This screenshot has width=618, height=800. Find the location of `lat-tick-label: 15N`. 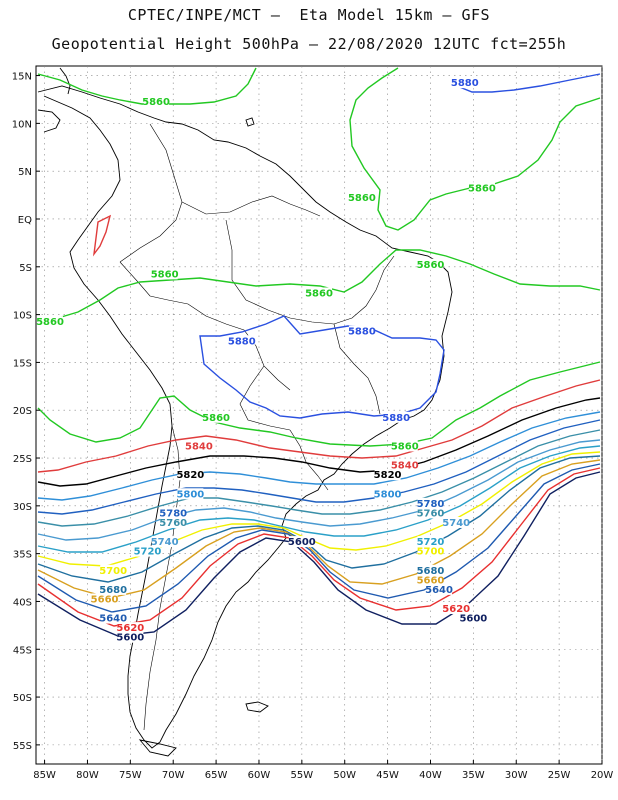

lat-tick-label: 15N is located at coordinates (22, 77).